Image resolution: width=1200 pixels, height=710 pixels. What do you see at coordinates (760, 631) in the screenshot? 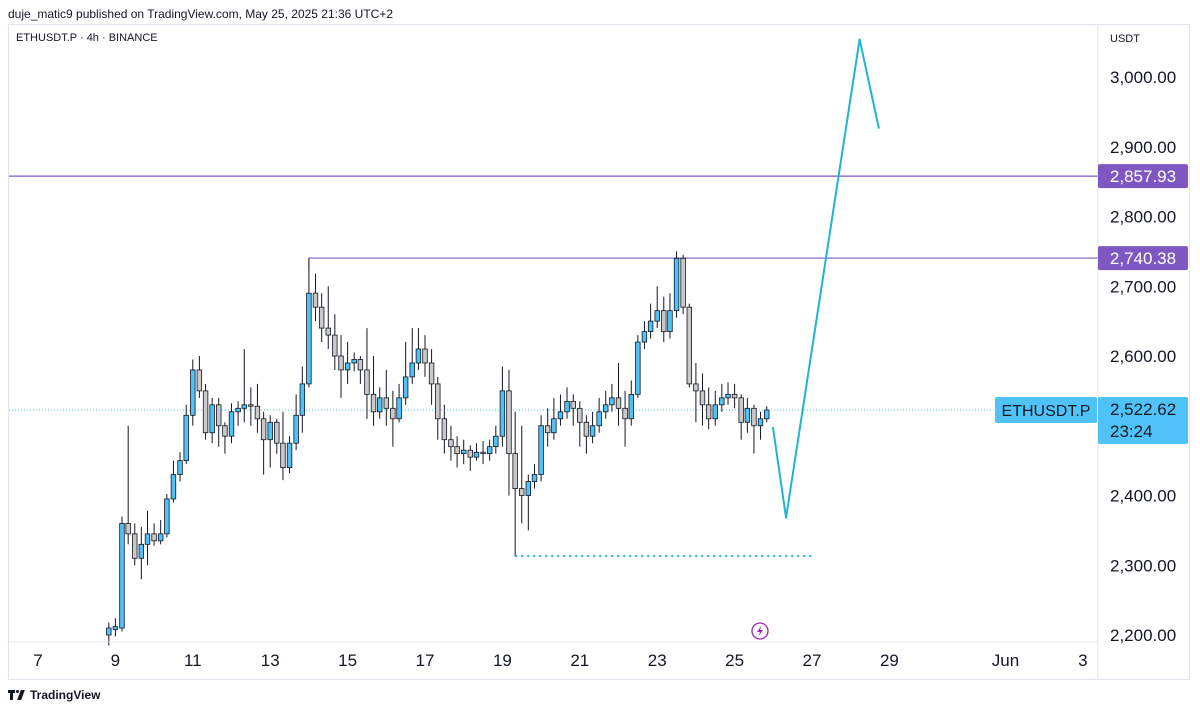
I see `flash-icon` at bounding box center [760, 631].